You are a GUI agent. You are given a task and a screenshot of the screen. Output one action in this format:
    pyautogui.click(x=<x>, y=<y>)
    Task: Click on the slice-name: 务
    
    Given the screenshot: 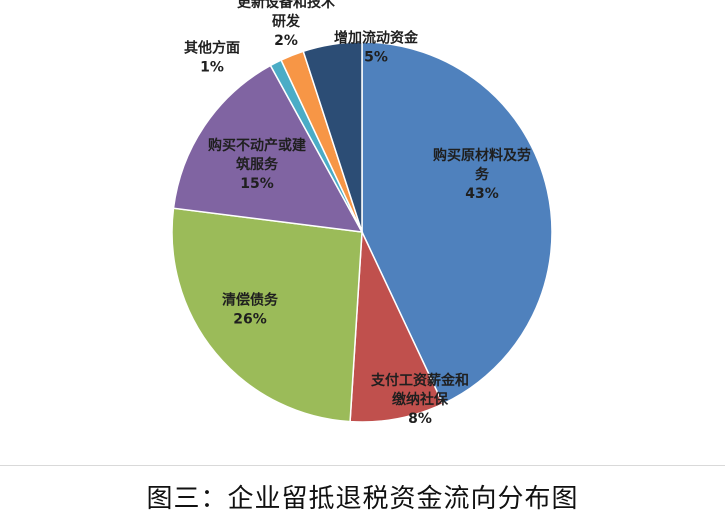 What is the action you would take?
    pyautogui.click(x=482, y=174)
    